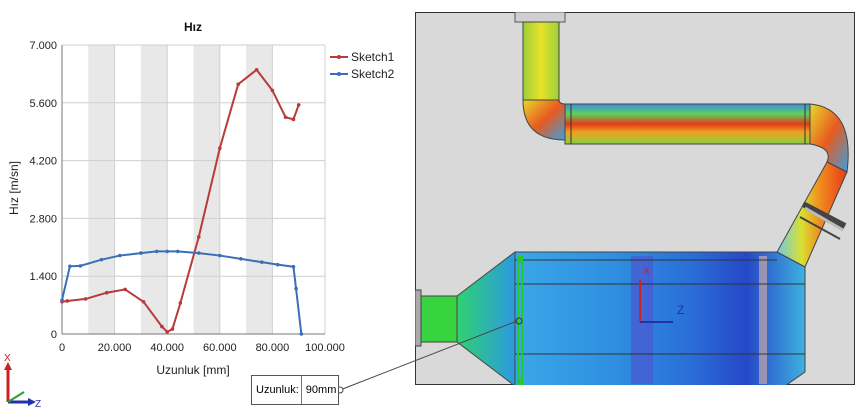 The image size is (862, 413). Describe the element at coordinates (661, 294) in the screenshot. I see `model-triad: Z X` at that location.